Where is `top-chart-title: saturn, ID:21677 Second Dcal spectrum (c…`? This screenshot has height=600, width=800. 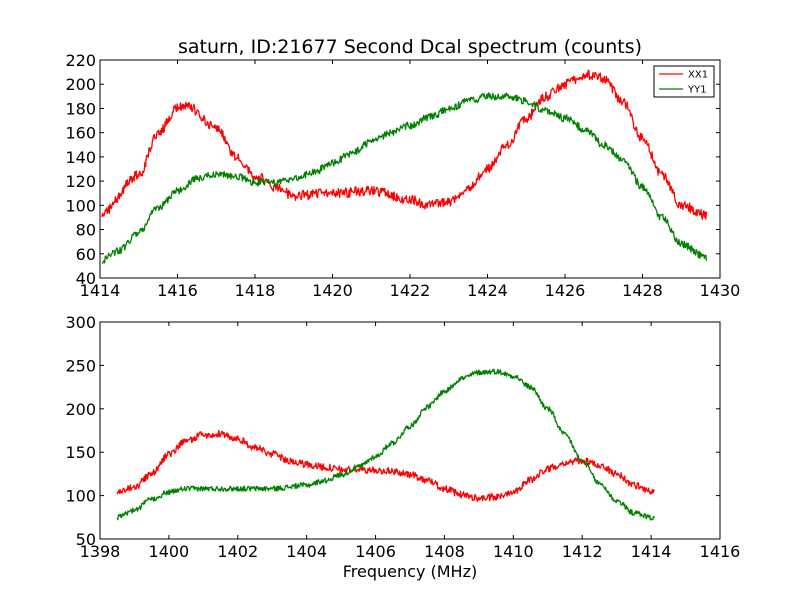 top-chart-title: saturn, ID:21677 Second Dcal spectrum (c… is located at coordinates (410, 47).